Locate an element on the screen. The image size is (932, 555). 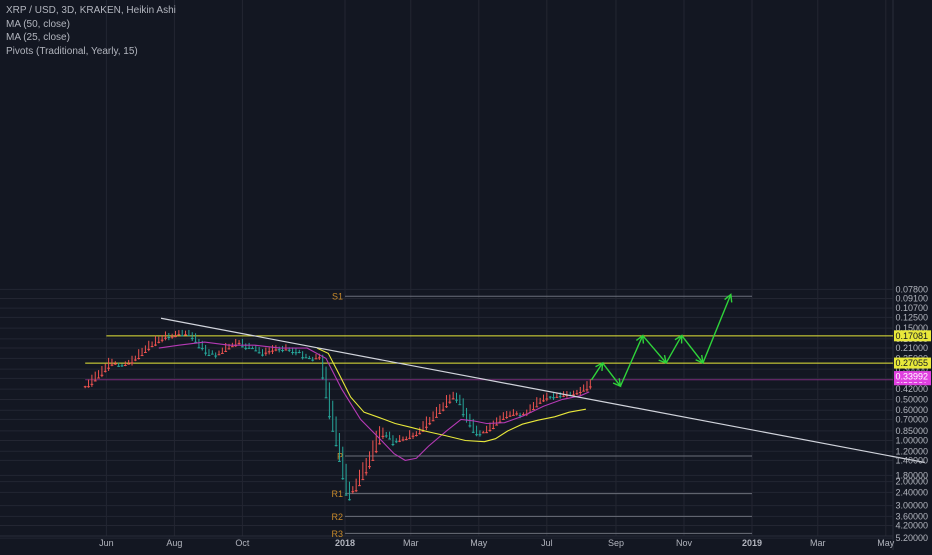
pivot-label: S1 is located at coordinates (337, 297).